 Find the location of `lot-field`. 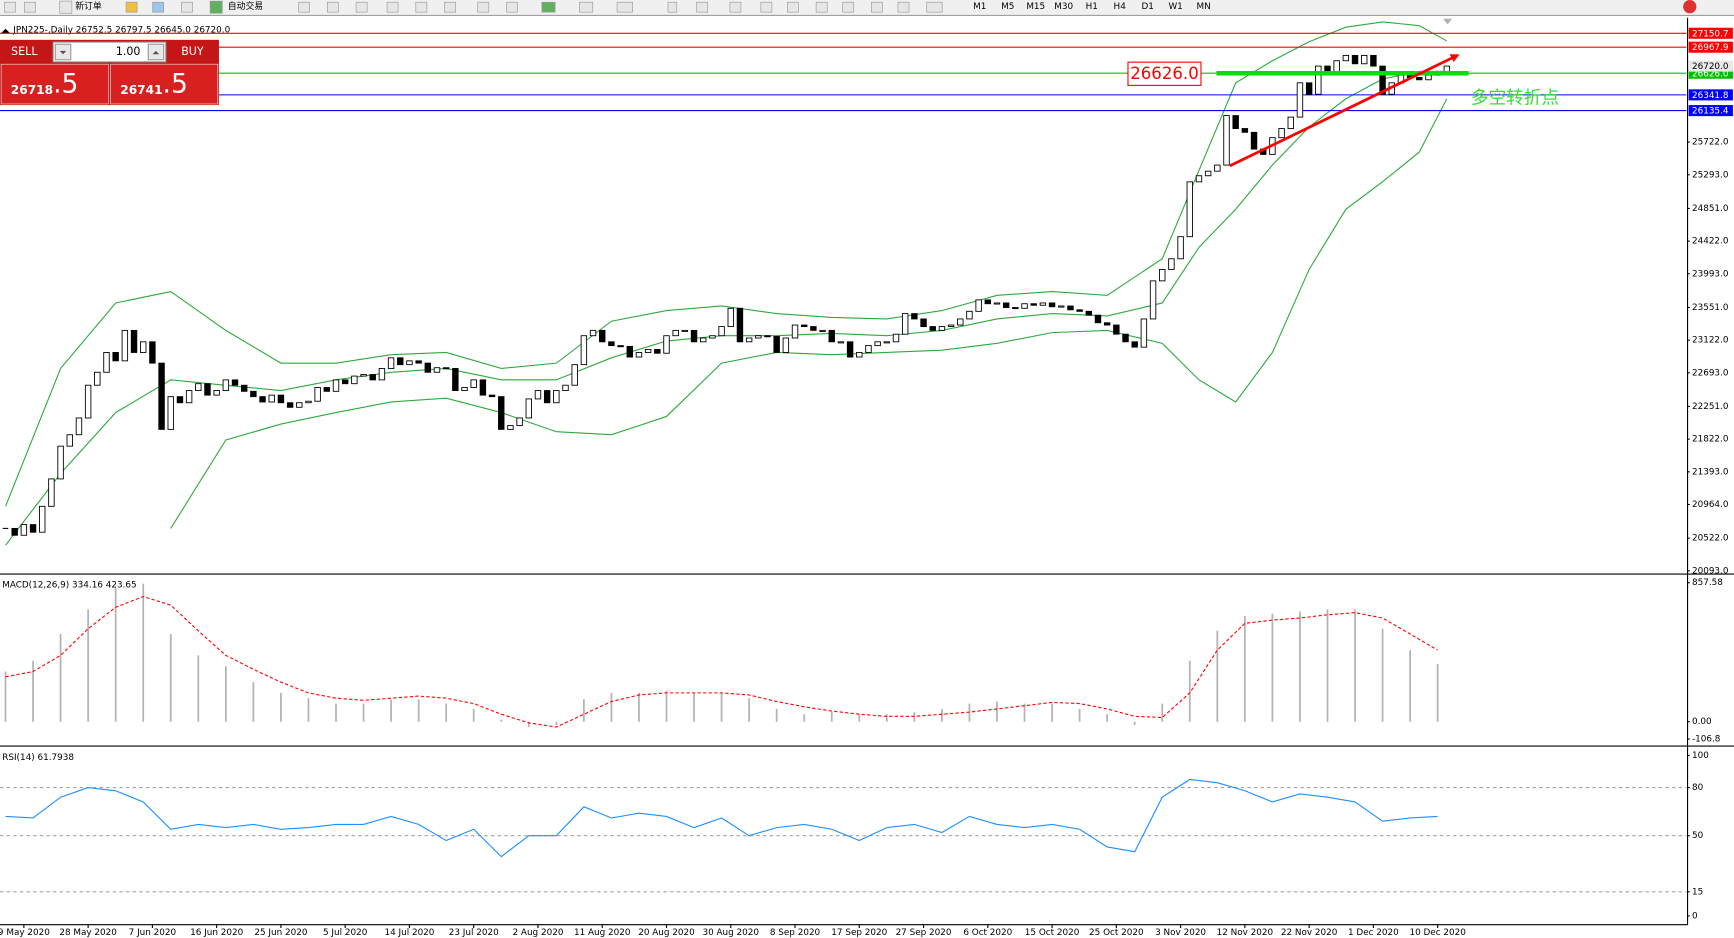

lot-field is located at coordinates (109, 52).